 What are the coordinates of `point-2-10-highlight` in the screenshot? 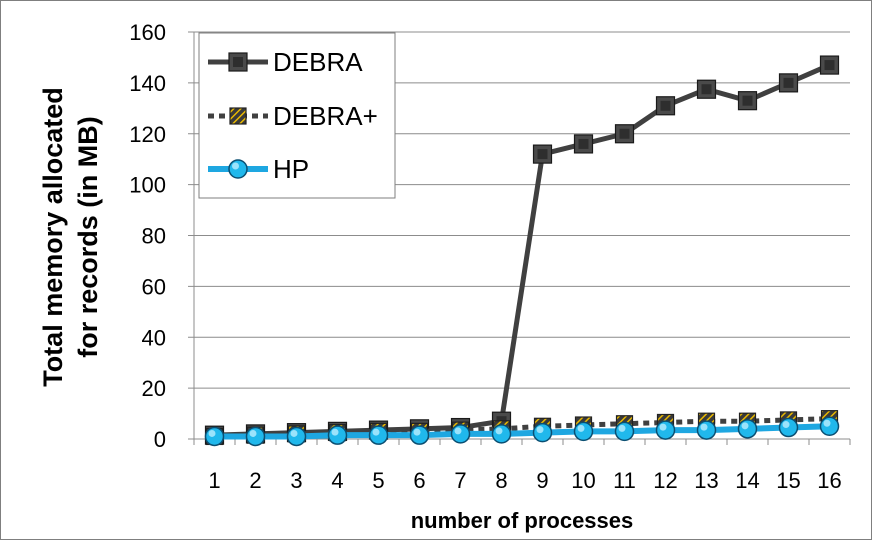 It's located at (581, 428).